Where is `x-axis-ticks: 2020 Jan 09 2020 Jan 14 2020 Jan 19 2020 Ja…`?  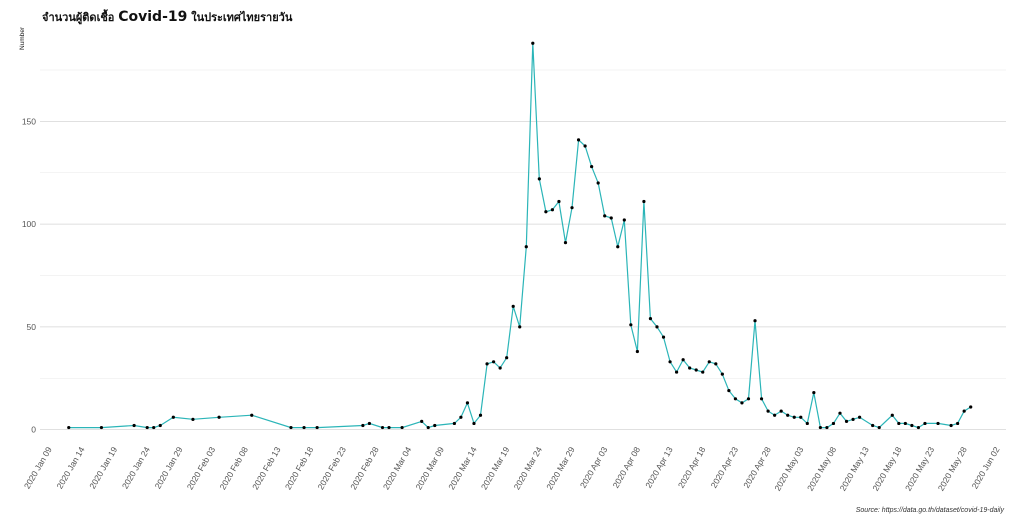
x-axis-ticks: 2020 Jan 09 2020 Jan 14 2020 Jan 19 2020 Ja… is located at coordinates (512, 469).